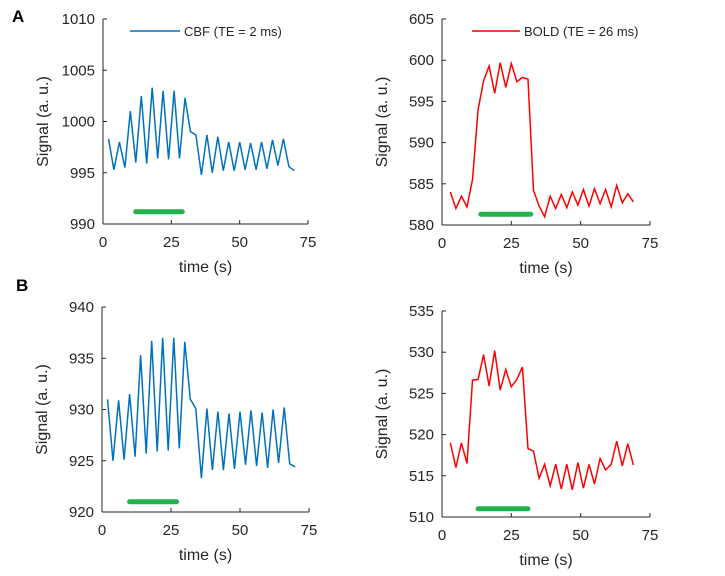 This screenshot has height=576, width=725. I want to click on y-tick-label: 600, so click(421, 60).